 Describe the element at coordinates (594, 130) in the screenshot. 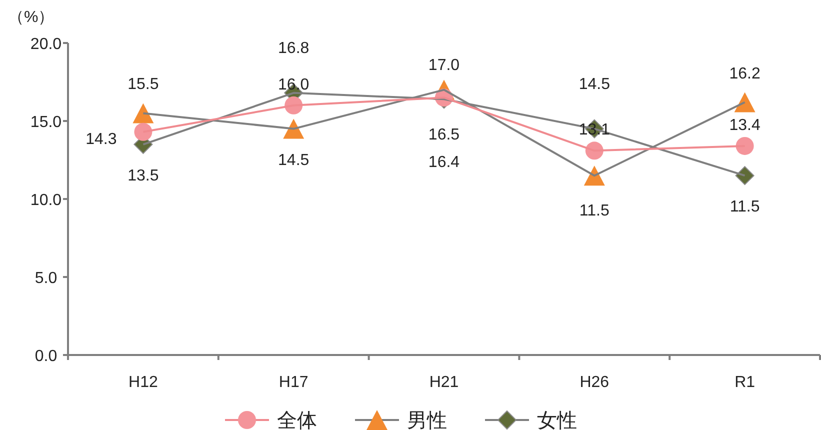

I see `data-label: 13.1` at that location.